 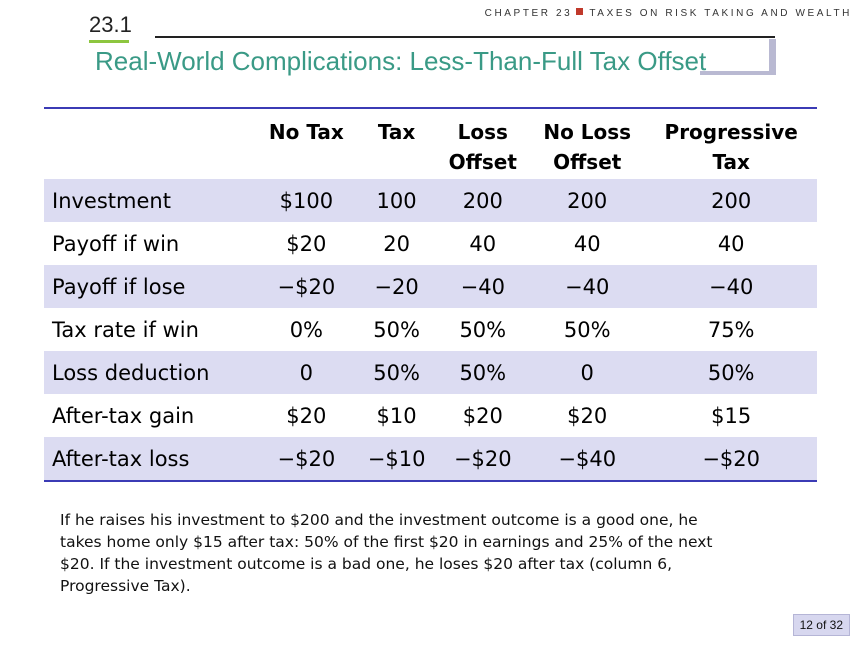 I want to click on table-cell: 0%, so click(x=306, y=329).